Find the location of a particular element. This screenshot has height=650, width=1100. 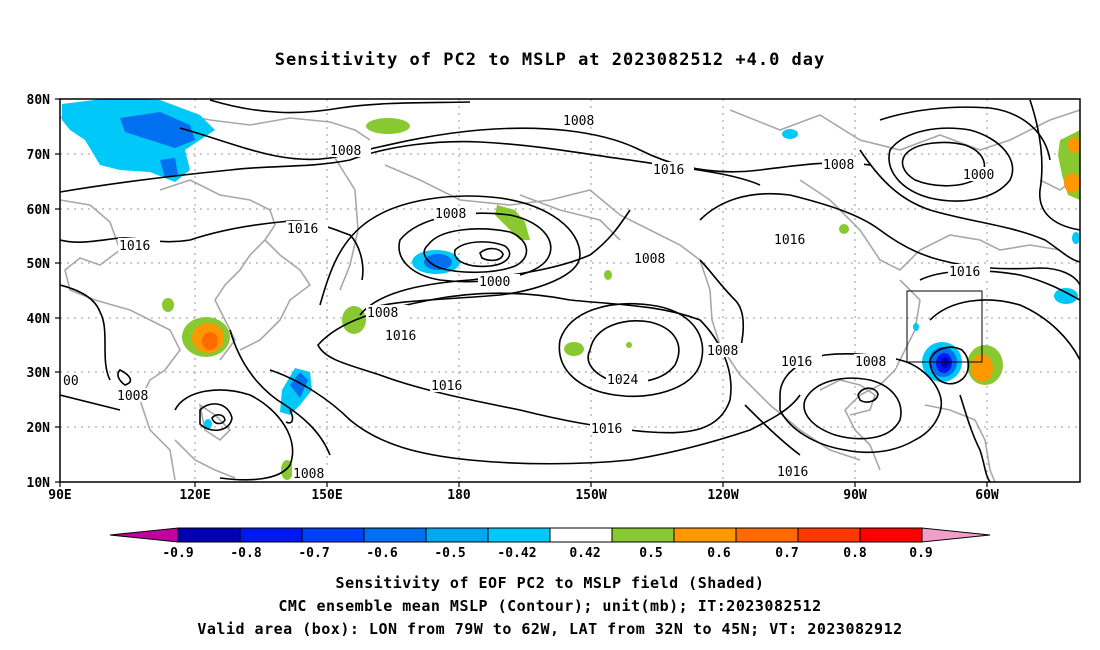

colorbar-label: 0.5 is located at coordinates (650, 553).